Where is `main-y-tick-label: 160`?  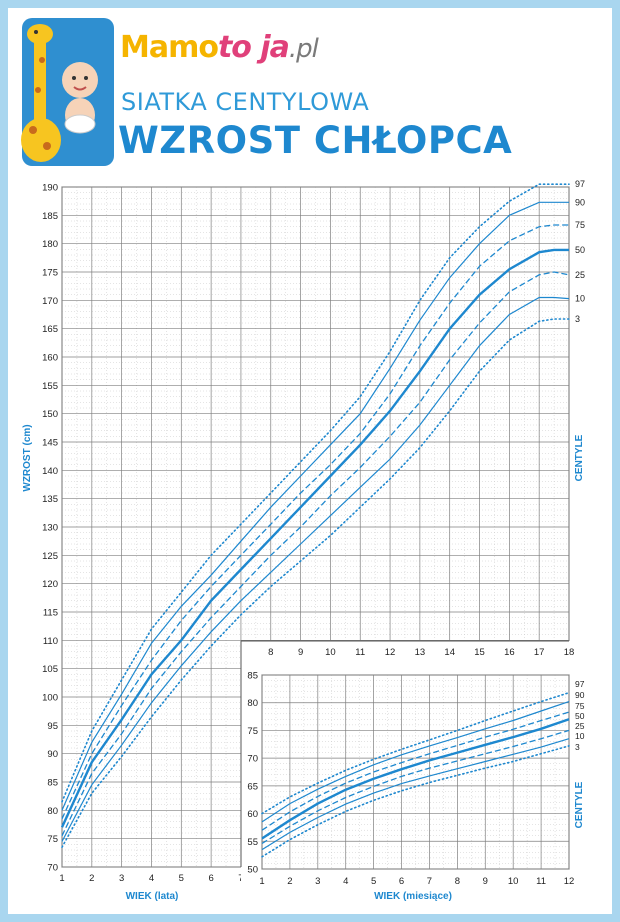 main-y-tick-label: 160 is located at coordinates (50, 358).